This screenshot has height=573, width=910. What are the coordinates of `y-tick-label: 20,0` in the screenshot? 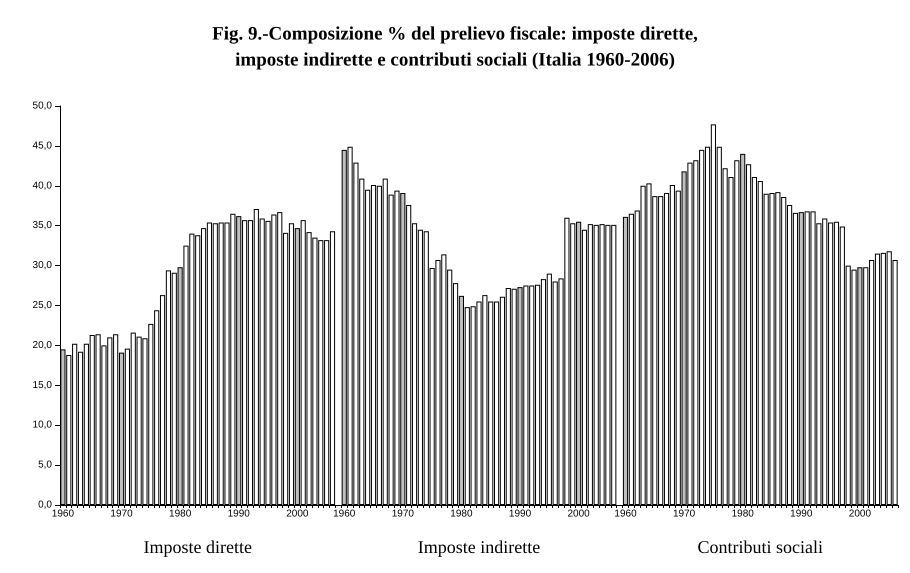 It's located at (42, 345).